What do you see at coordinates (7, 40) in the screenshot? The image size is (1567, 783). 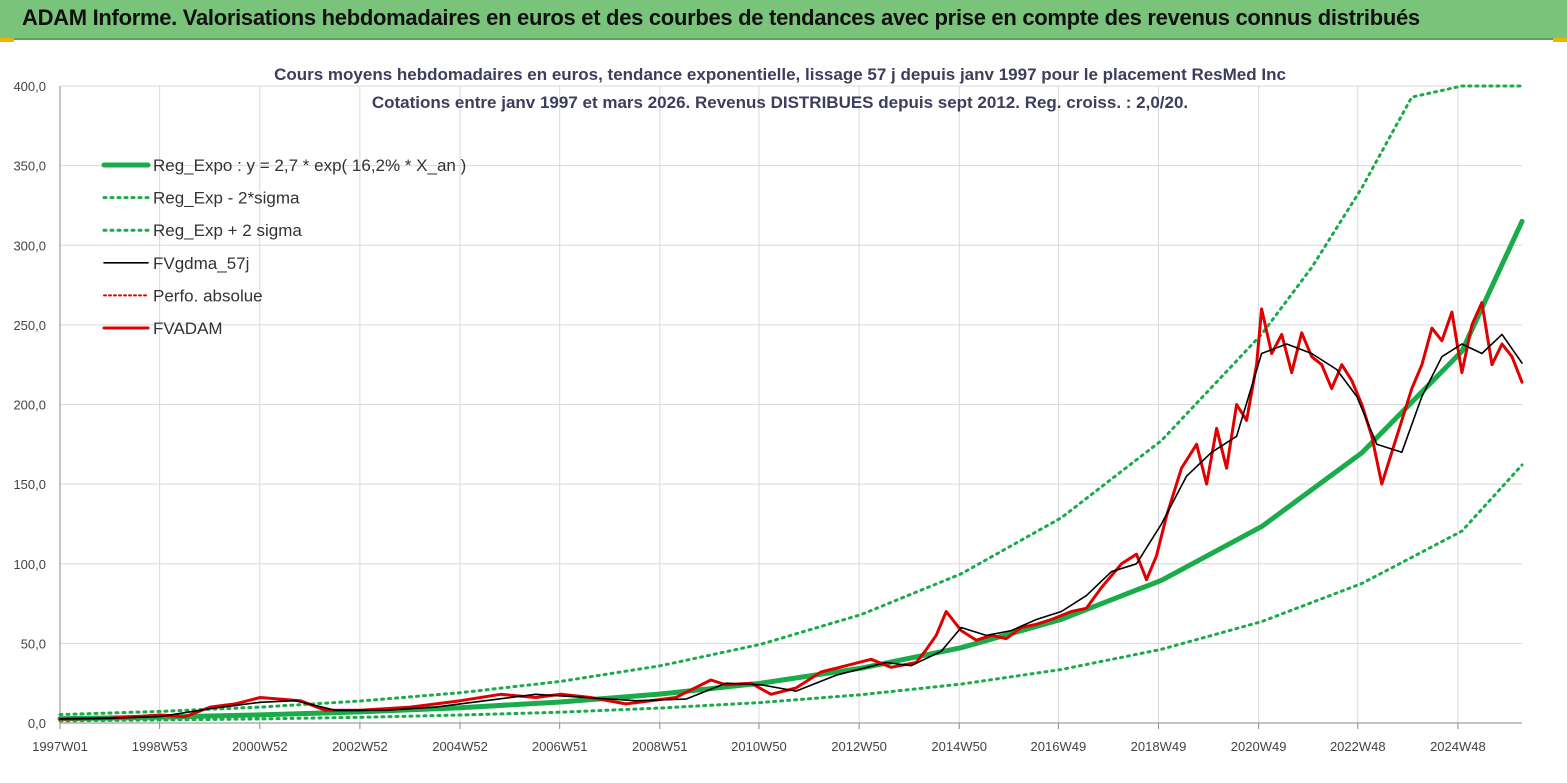 I see `accent-mark-left` at bounding box center [7, 40].